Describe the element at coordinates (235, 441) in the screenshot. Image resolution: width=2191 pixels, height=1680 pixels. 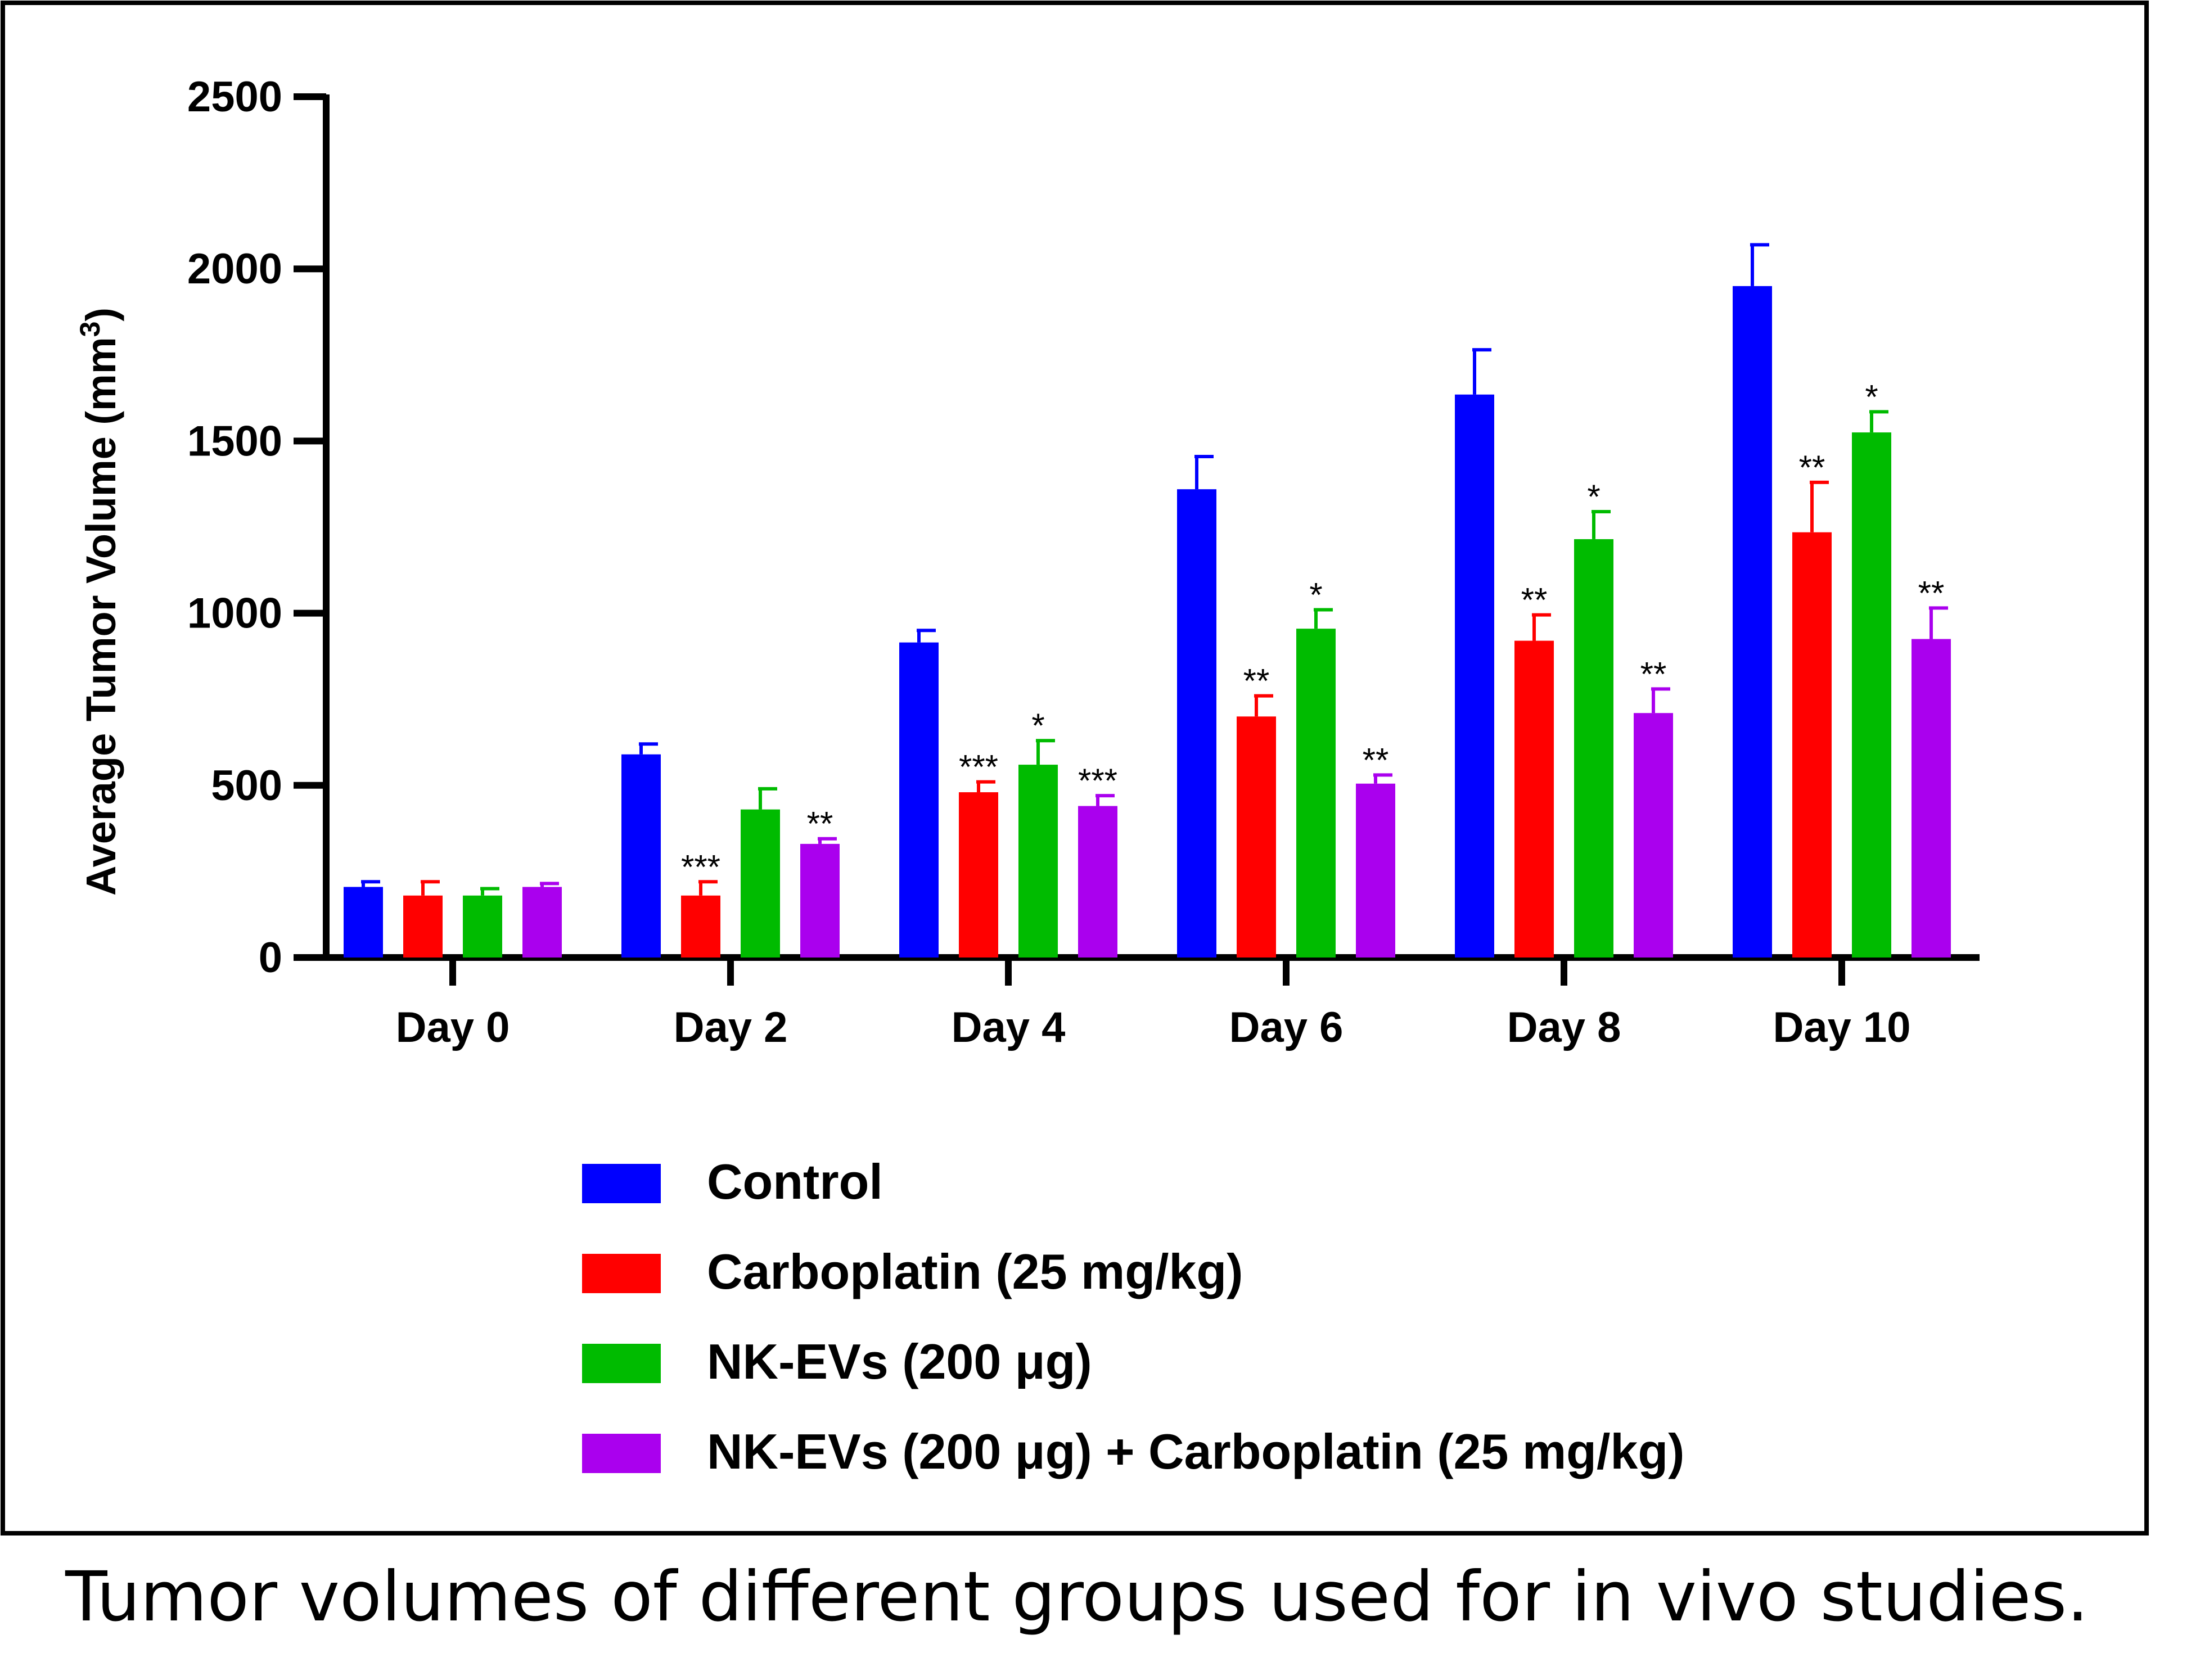
I see `y-tick-label: 1500` at that location.